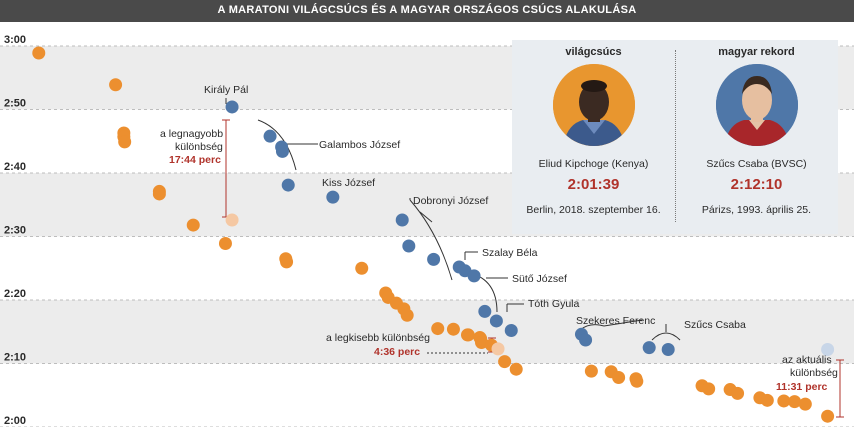 Image resolution: width=854 pixels, height=427 pixels. I want to click on y-tick-label: 2:00, so click(15, 421).